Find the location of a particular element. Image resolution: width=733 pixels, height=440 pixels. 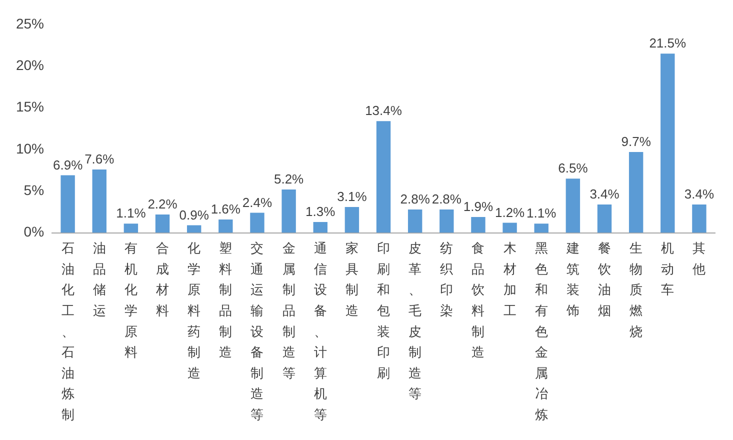

data-label: 13.4% is located at coordinates (383, 110).